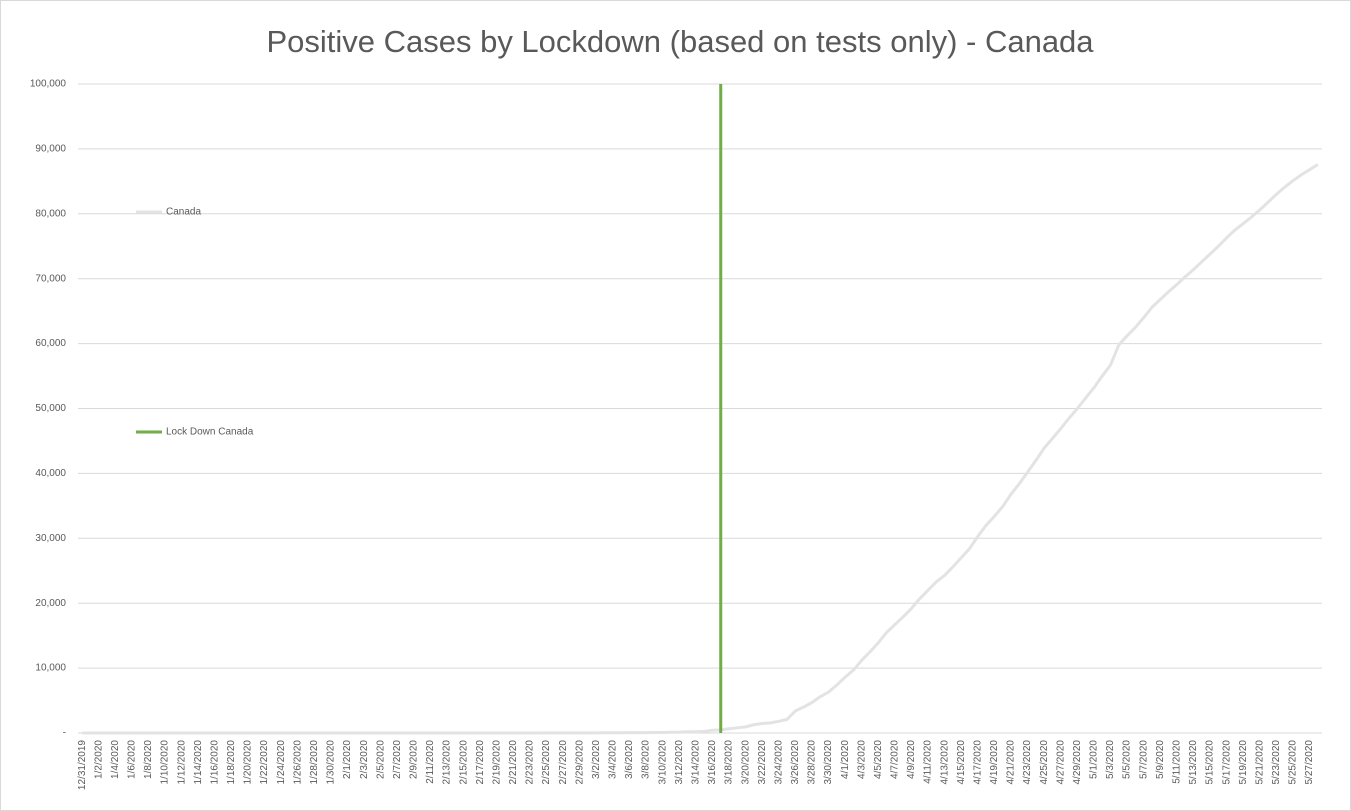  Describe the element at coordinates (1110, 759) in the screenshot. I see `x-tick-label: 5/3/2020` at that location.